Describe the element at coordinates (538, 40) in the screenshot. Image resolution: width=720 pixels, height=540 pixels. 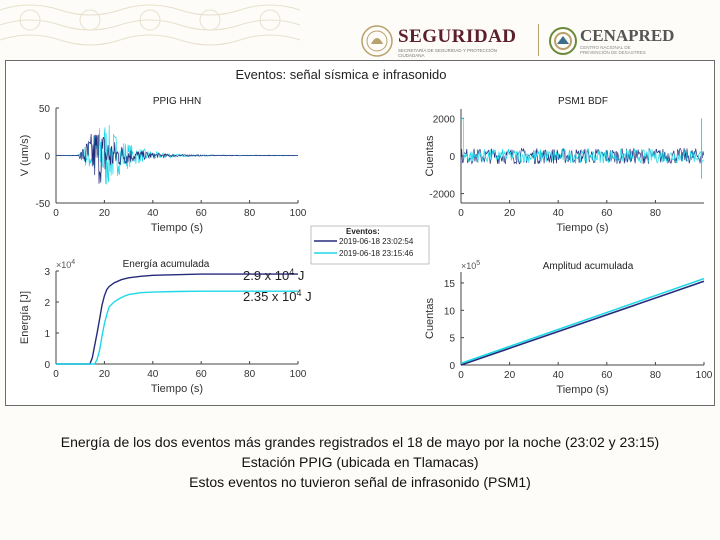
I see `logo-divider` at that location.